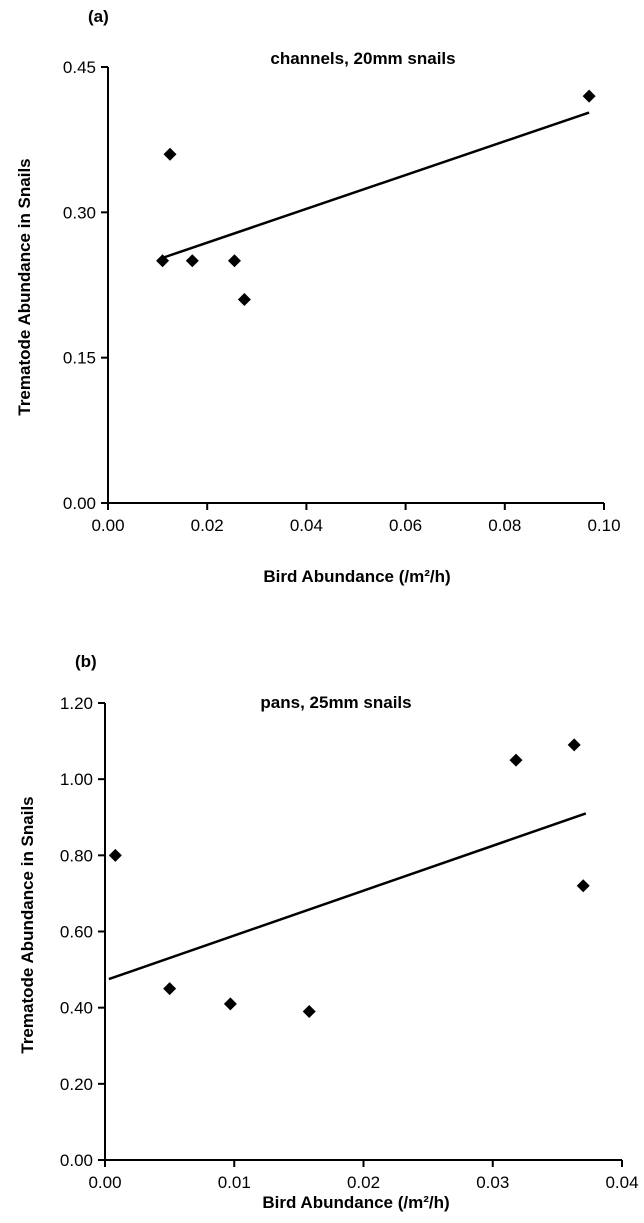 The height and width of the screenshot is (1223, 644). I want to click on y-tick-label-b: 0.00, so click(76, 1160).